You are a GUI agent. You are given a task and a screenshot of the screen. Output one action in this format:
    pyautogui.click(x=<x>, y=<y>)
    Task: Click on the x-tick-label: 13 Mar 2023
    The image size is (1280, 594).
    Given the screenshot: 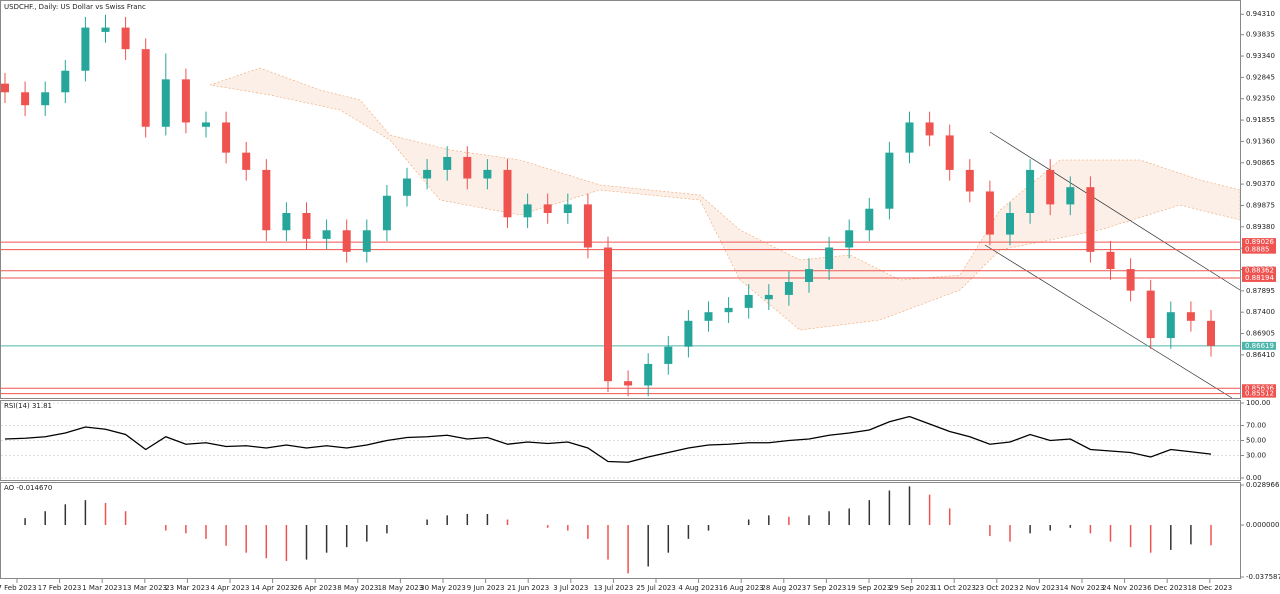 What is the action you would take?
    pyautogui.click(x=145, y=588)
    